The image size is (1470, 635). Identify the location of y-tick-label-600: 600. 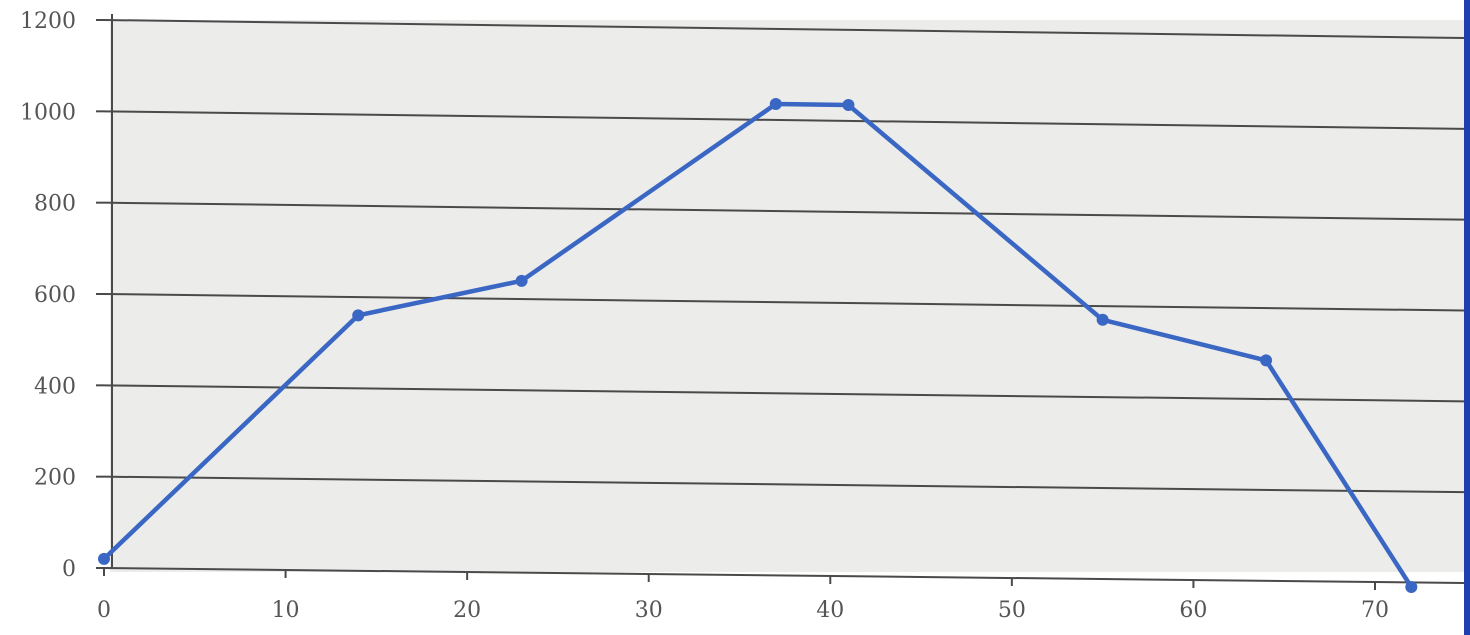
(55, 295).